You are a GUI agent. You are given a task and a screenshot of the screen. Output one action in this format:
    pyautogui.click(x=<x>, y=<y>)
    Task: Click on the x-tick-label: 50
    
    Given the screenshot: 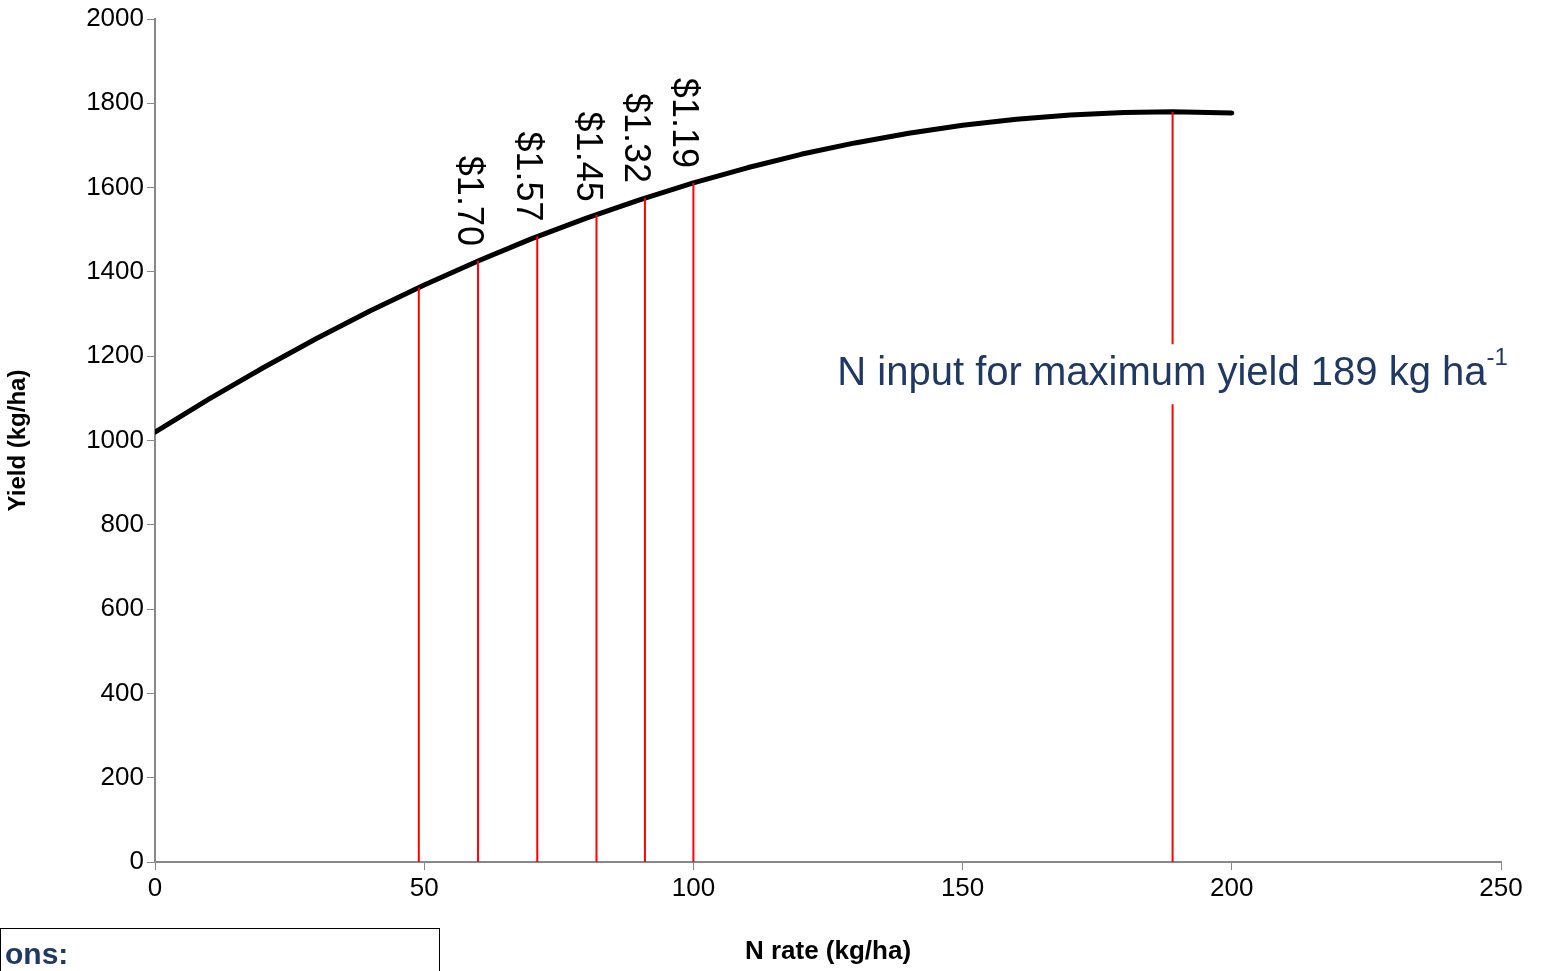 What is the action you would take?
    pyautogui.click(x=424, y=886)
    